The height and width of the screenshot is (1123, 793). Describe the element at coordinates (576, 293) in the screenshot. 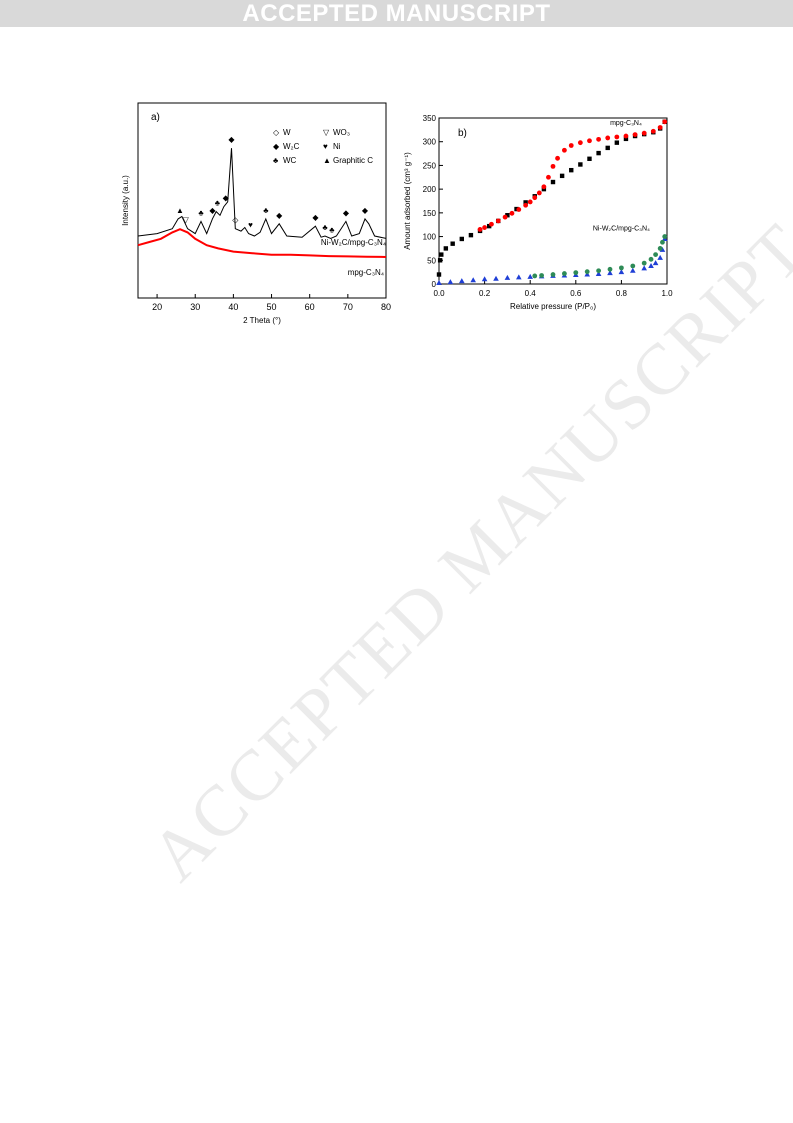

I see `x-tick-label: 0.6` at that location.